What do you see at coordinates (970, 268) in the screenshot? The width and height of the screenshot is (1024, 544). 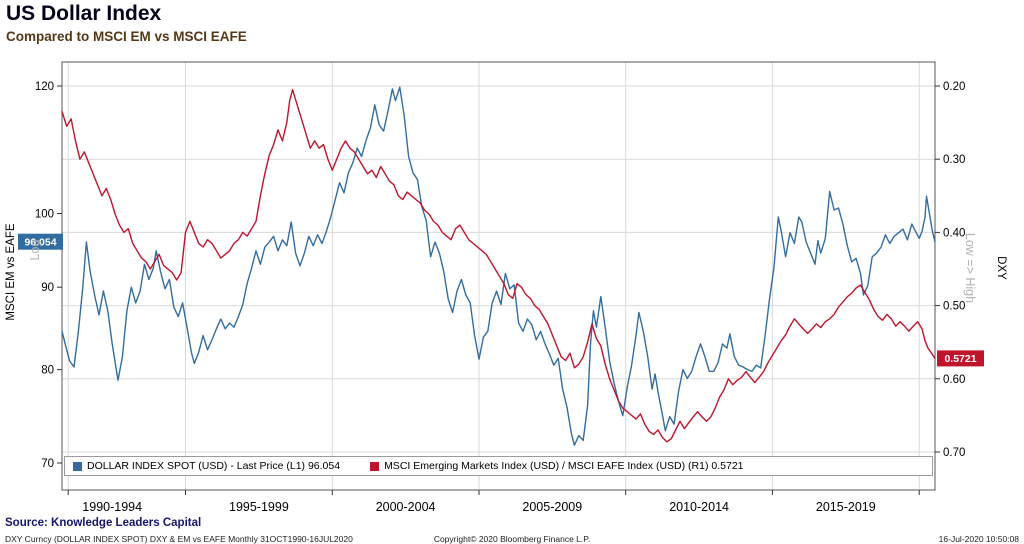 I see `right-axis-scale-note: Low => High` at bounding box center [970, 268].